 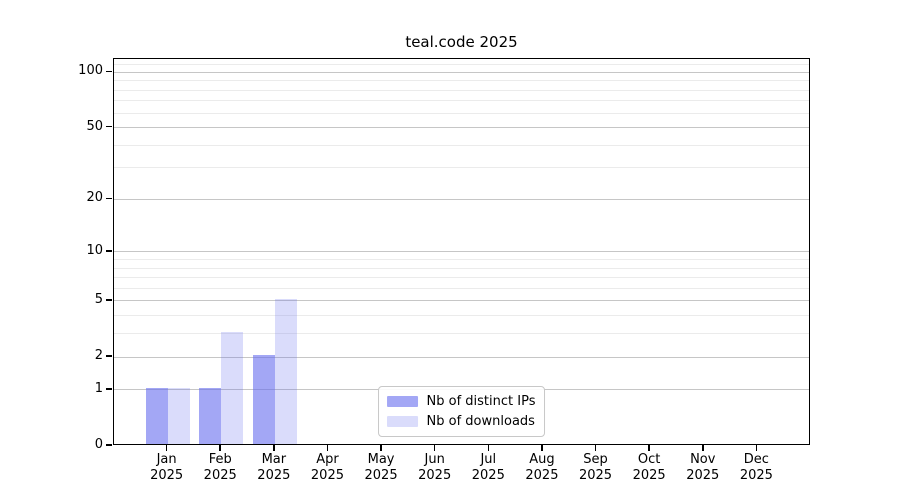 What do you see at coordinates (402, 401) in the screenshot?
I see `legend-swatch-distinct-ips` at bounding box center [402, 401].